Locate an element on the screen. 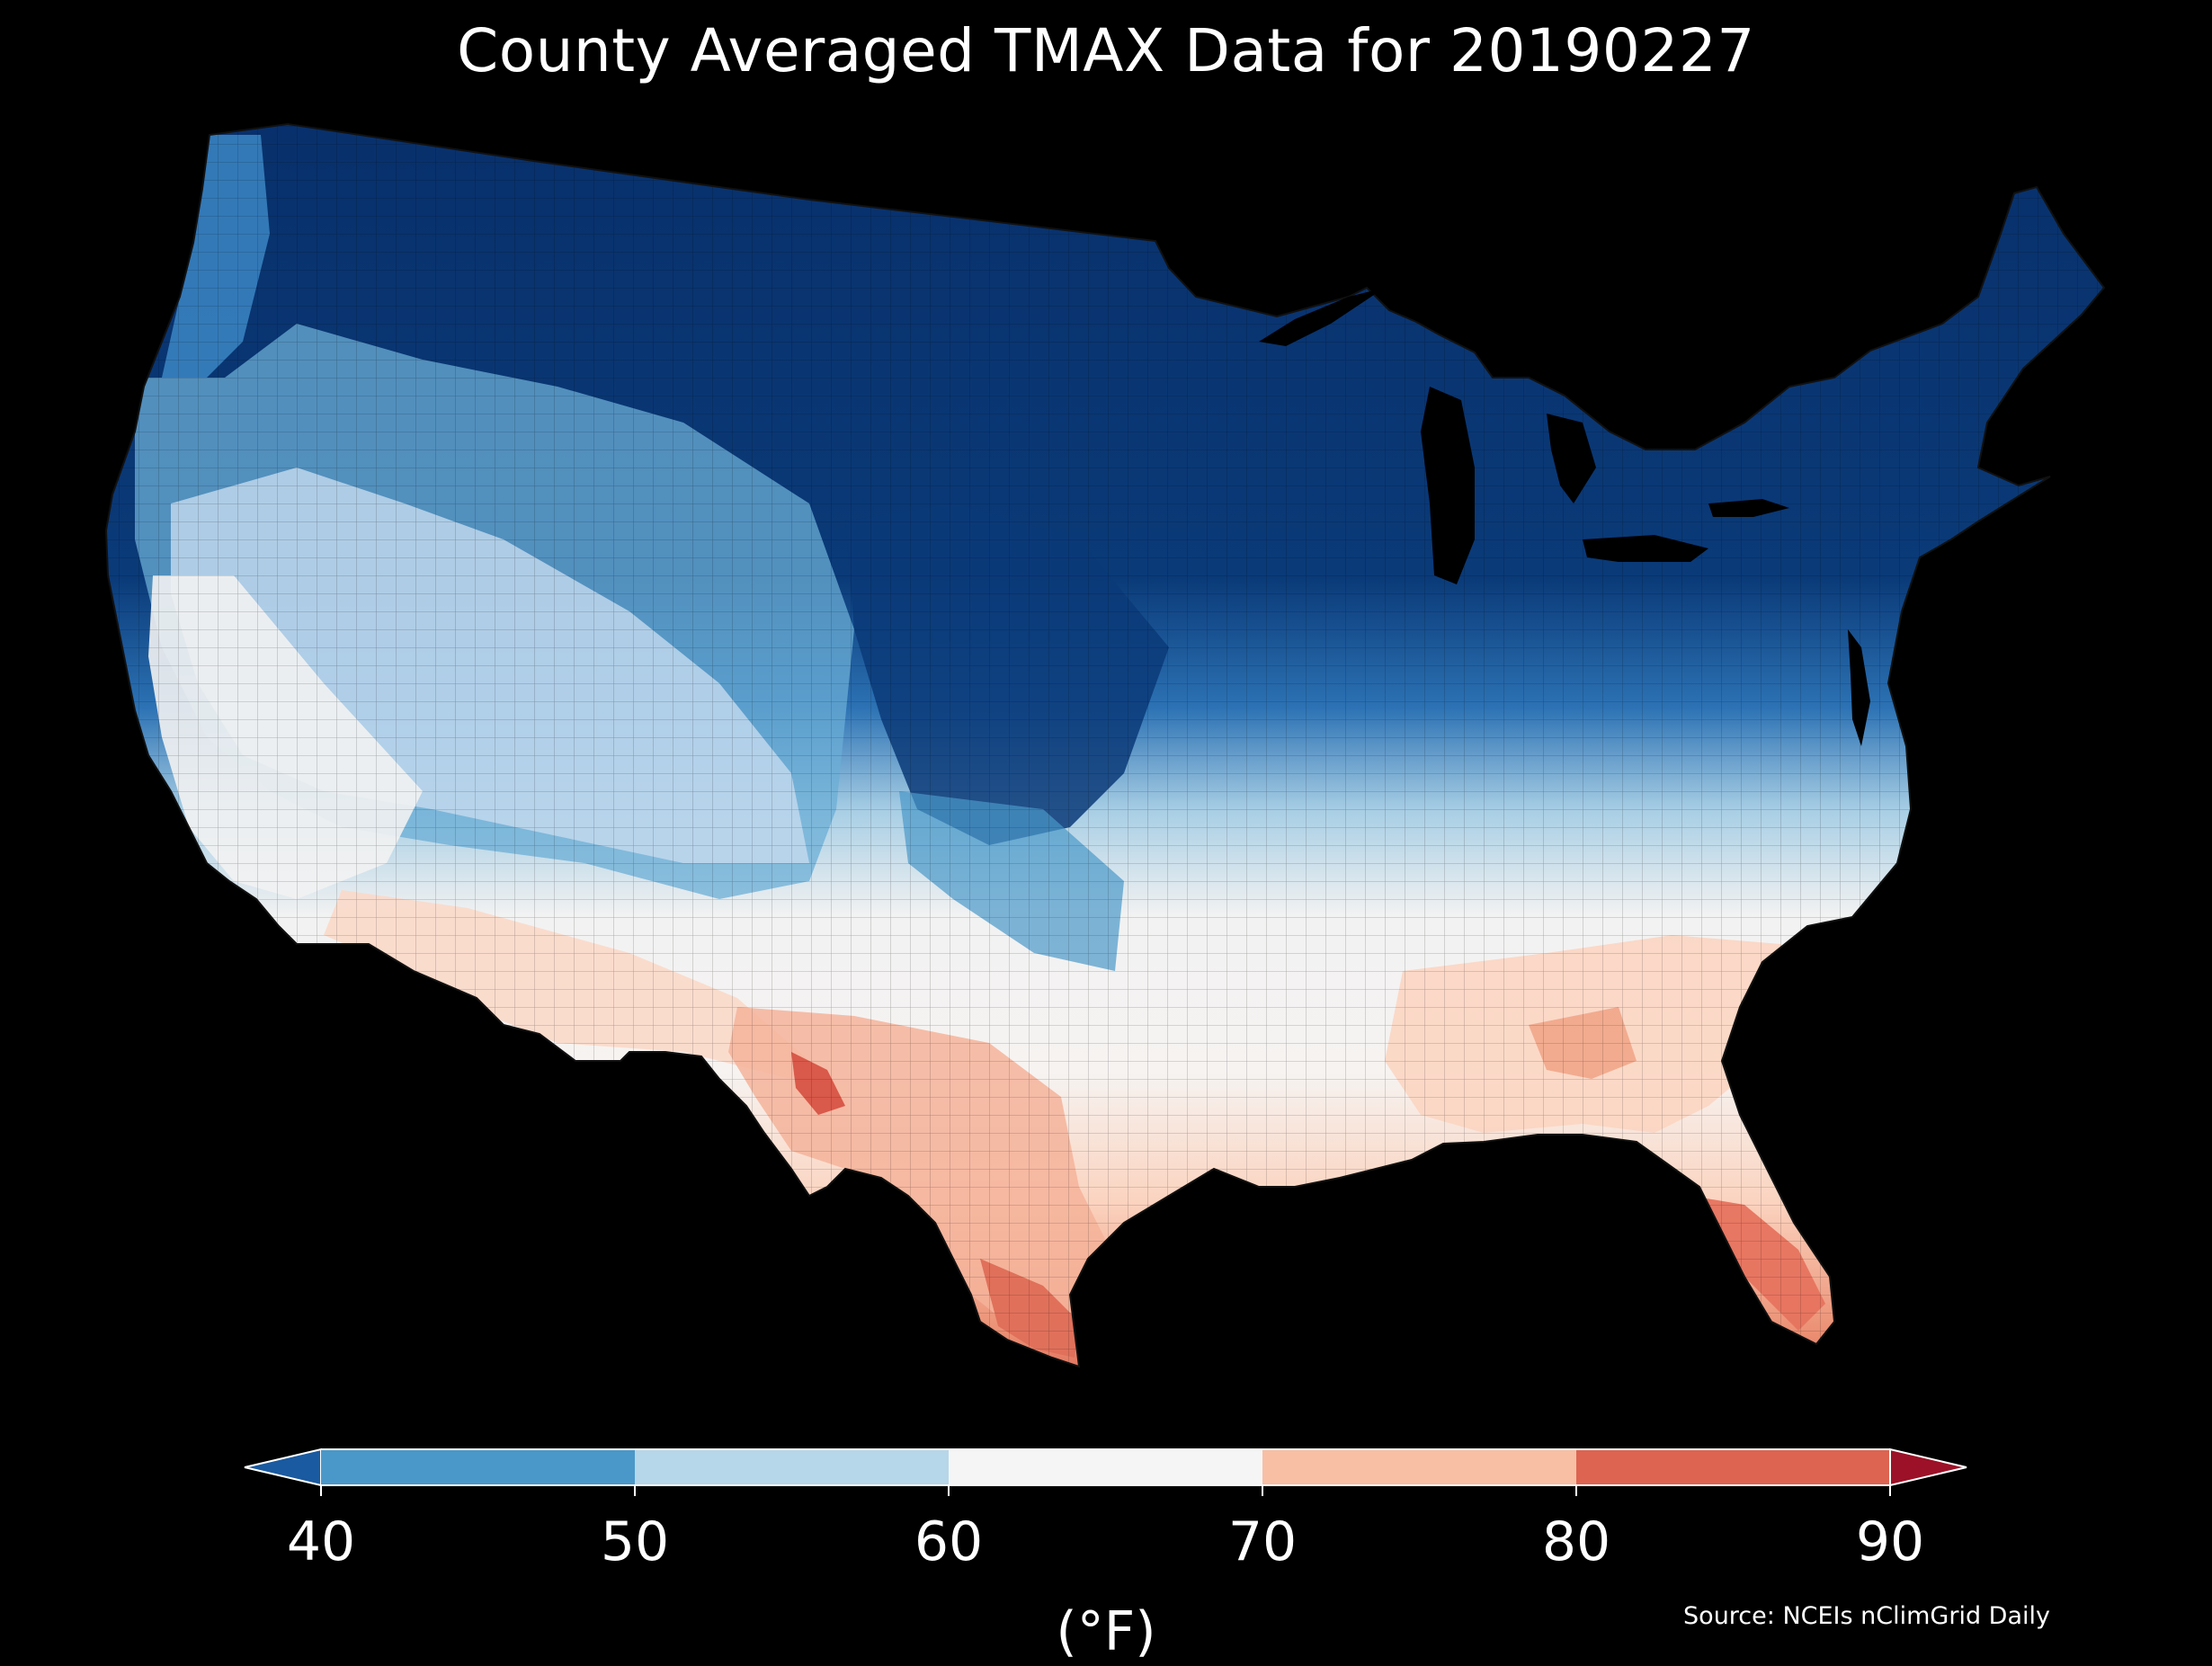 Image resolution: width=2212 pixels, height=1666 pixels. lake-michigan is located at coordinates (1448, 486).